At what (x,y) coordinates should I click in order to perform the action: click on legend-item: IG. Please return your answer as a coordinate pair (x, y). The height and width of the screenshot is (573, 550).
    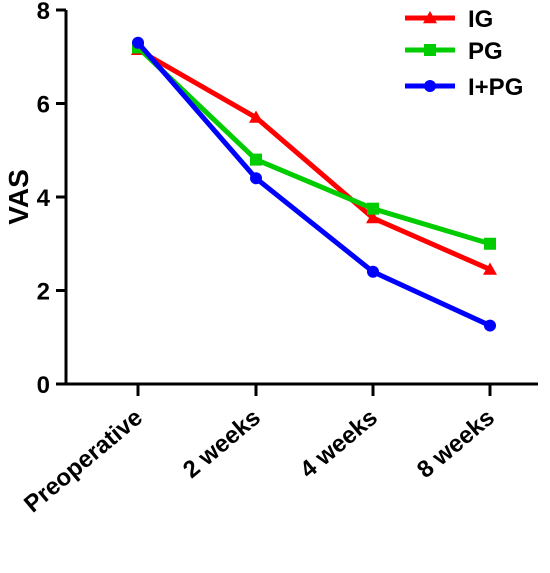
    Looking at the image, I should click on (449, 19).